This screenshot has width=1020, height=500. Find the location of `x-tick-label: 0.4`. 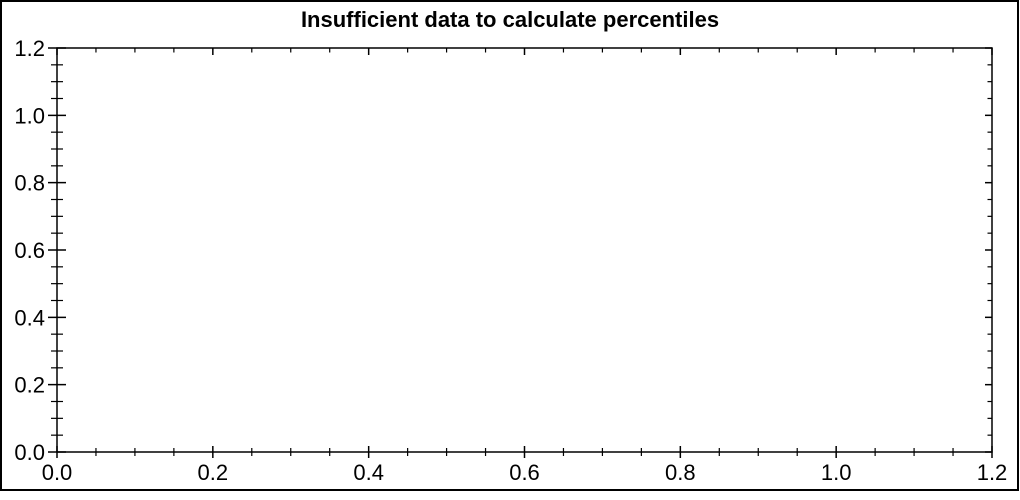

x-tick-label: 0.4 is located at coordinates (368, 472).